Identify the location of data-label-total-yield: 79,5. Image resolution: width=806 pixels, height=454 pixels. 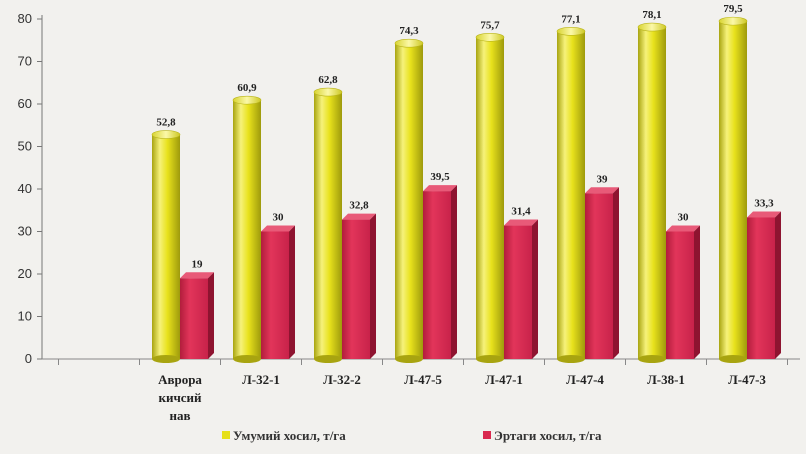
(733, 9).